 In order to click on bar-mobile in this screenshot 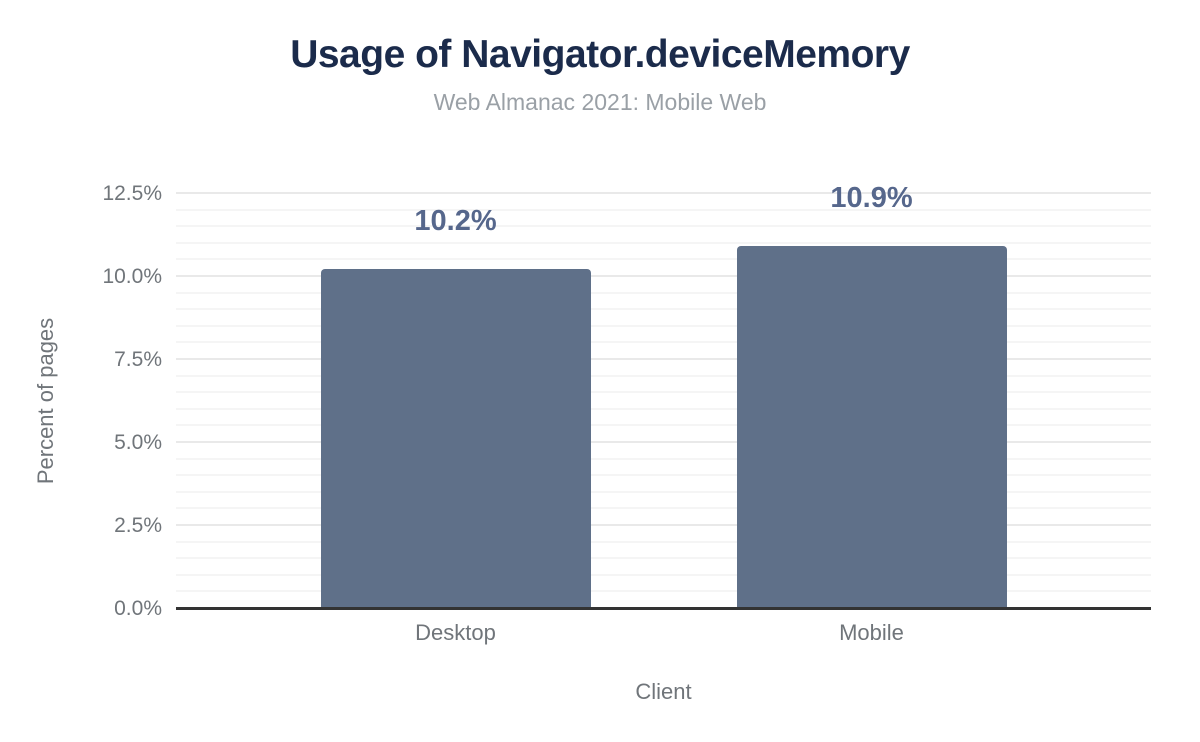, I will do `click(871, 427)`.